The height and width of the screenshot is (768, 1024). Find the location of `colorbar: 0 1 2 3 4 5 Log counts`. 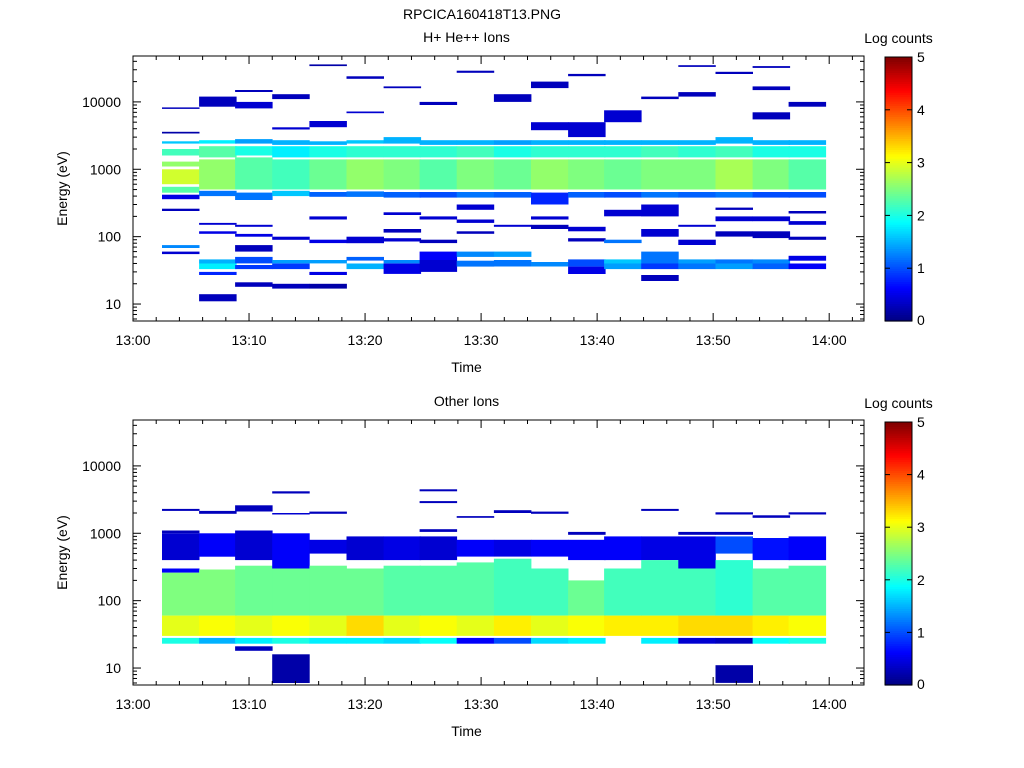

colorbar: 0 1 2 3 4 5 Log counts is located at coordinates (898, 543).